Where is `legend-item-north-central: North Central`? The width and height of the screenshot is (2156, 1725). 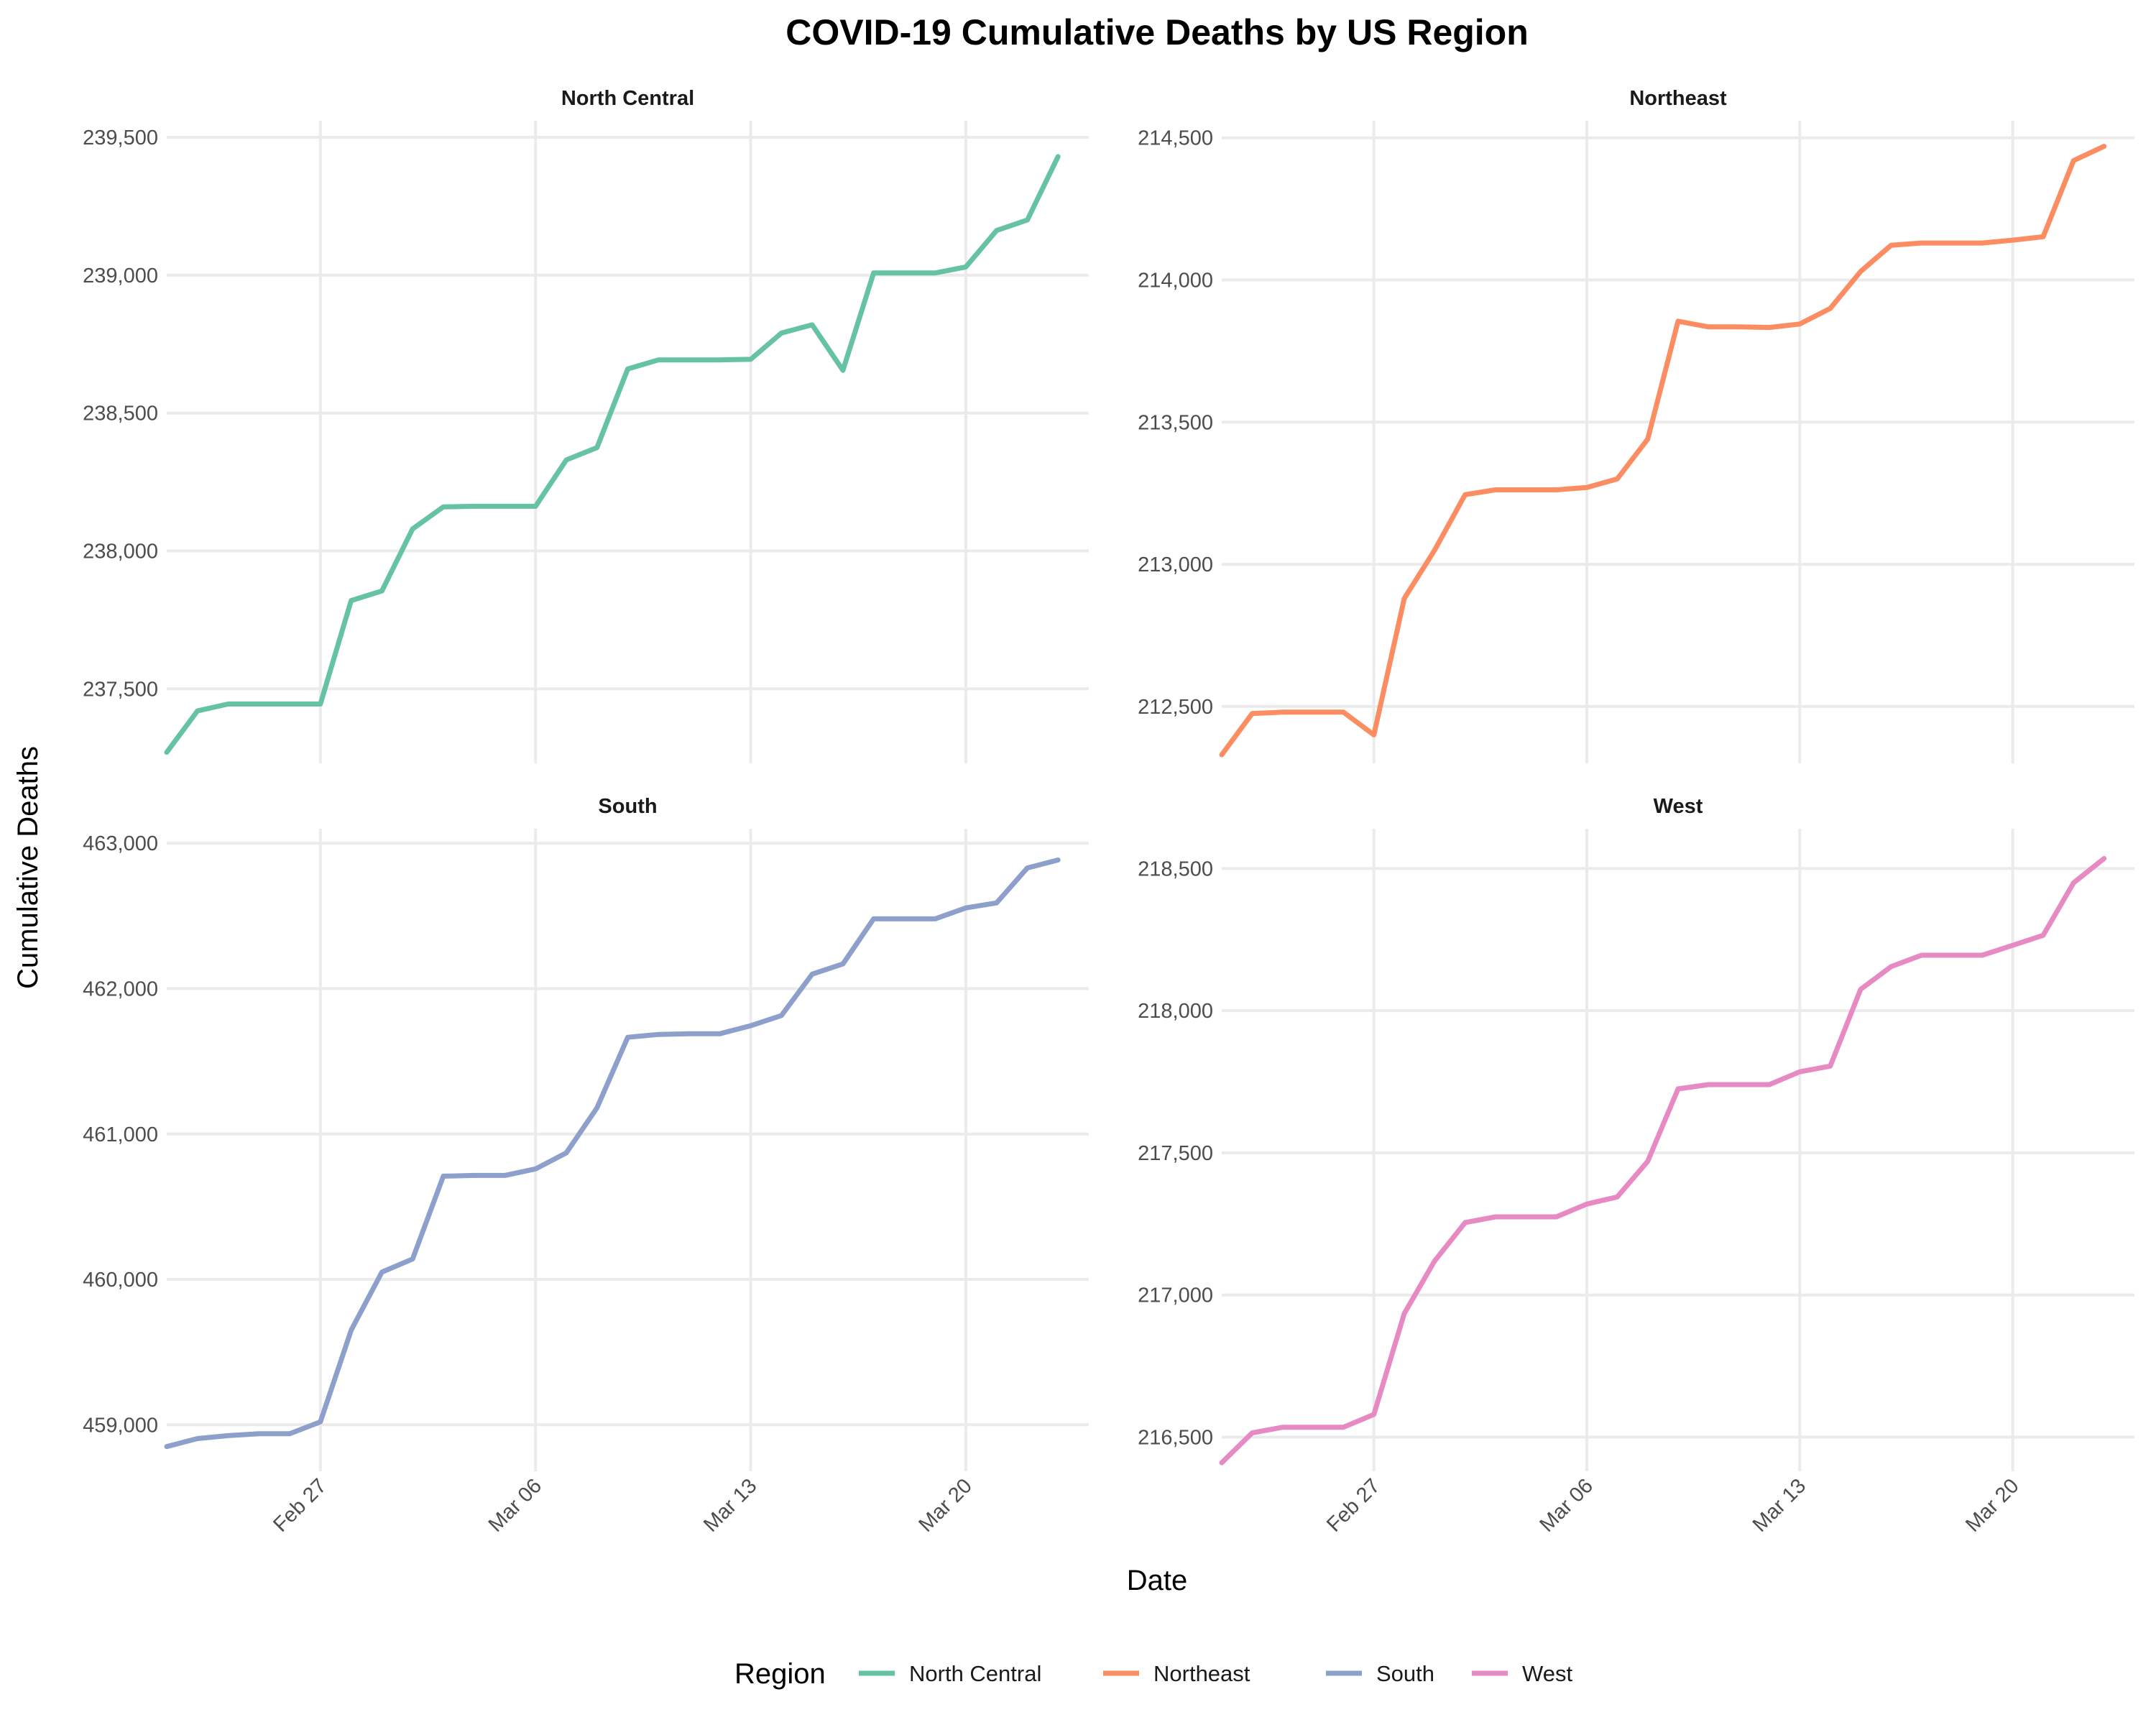 legend-item-north-central: North Central is located at coordinates (950, 1673).